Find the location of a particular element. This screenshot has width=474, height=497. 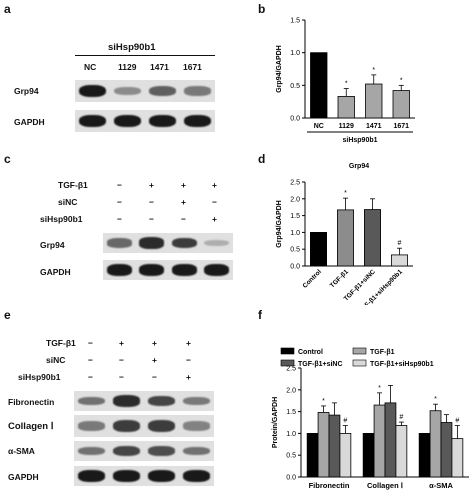

legend-label: TGF-β1+siHsp90b1 is located at coordinates (402, 364).